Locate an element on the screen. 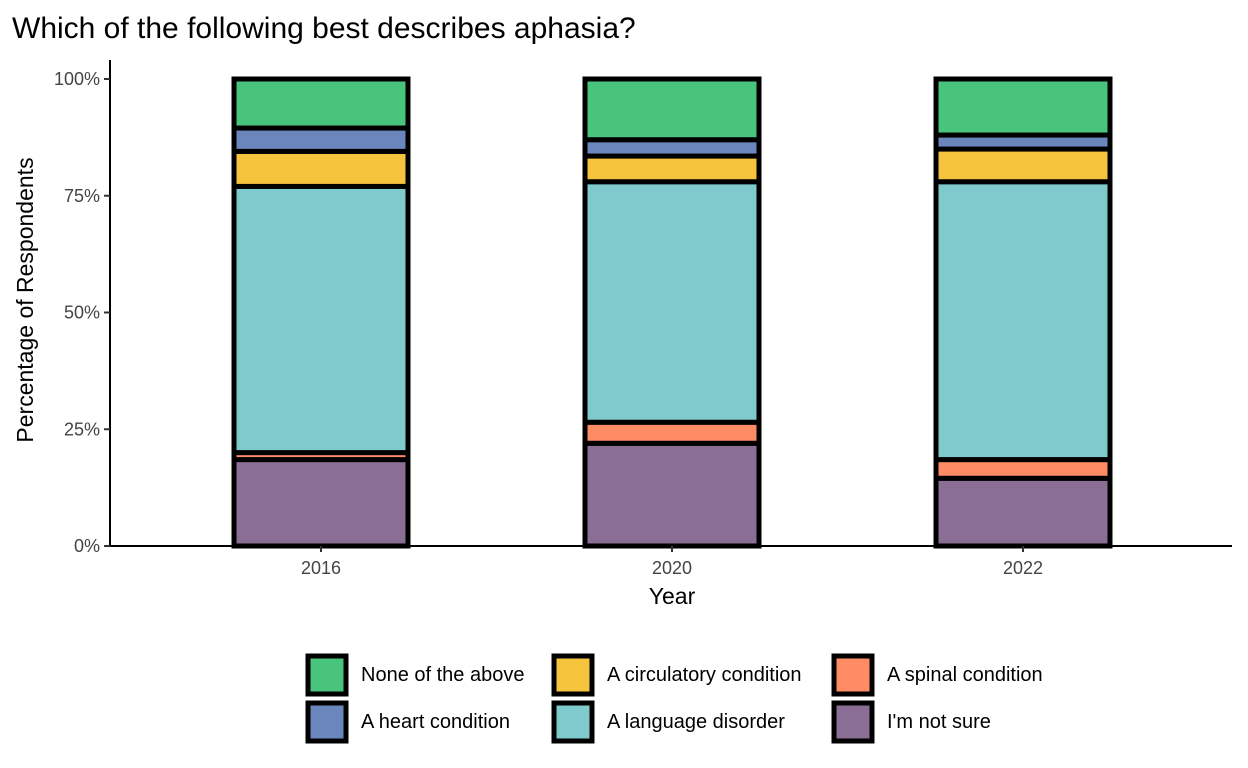  x-axis-title: Year is located at coordinates (672, 596).